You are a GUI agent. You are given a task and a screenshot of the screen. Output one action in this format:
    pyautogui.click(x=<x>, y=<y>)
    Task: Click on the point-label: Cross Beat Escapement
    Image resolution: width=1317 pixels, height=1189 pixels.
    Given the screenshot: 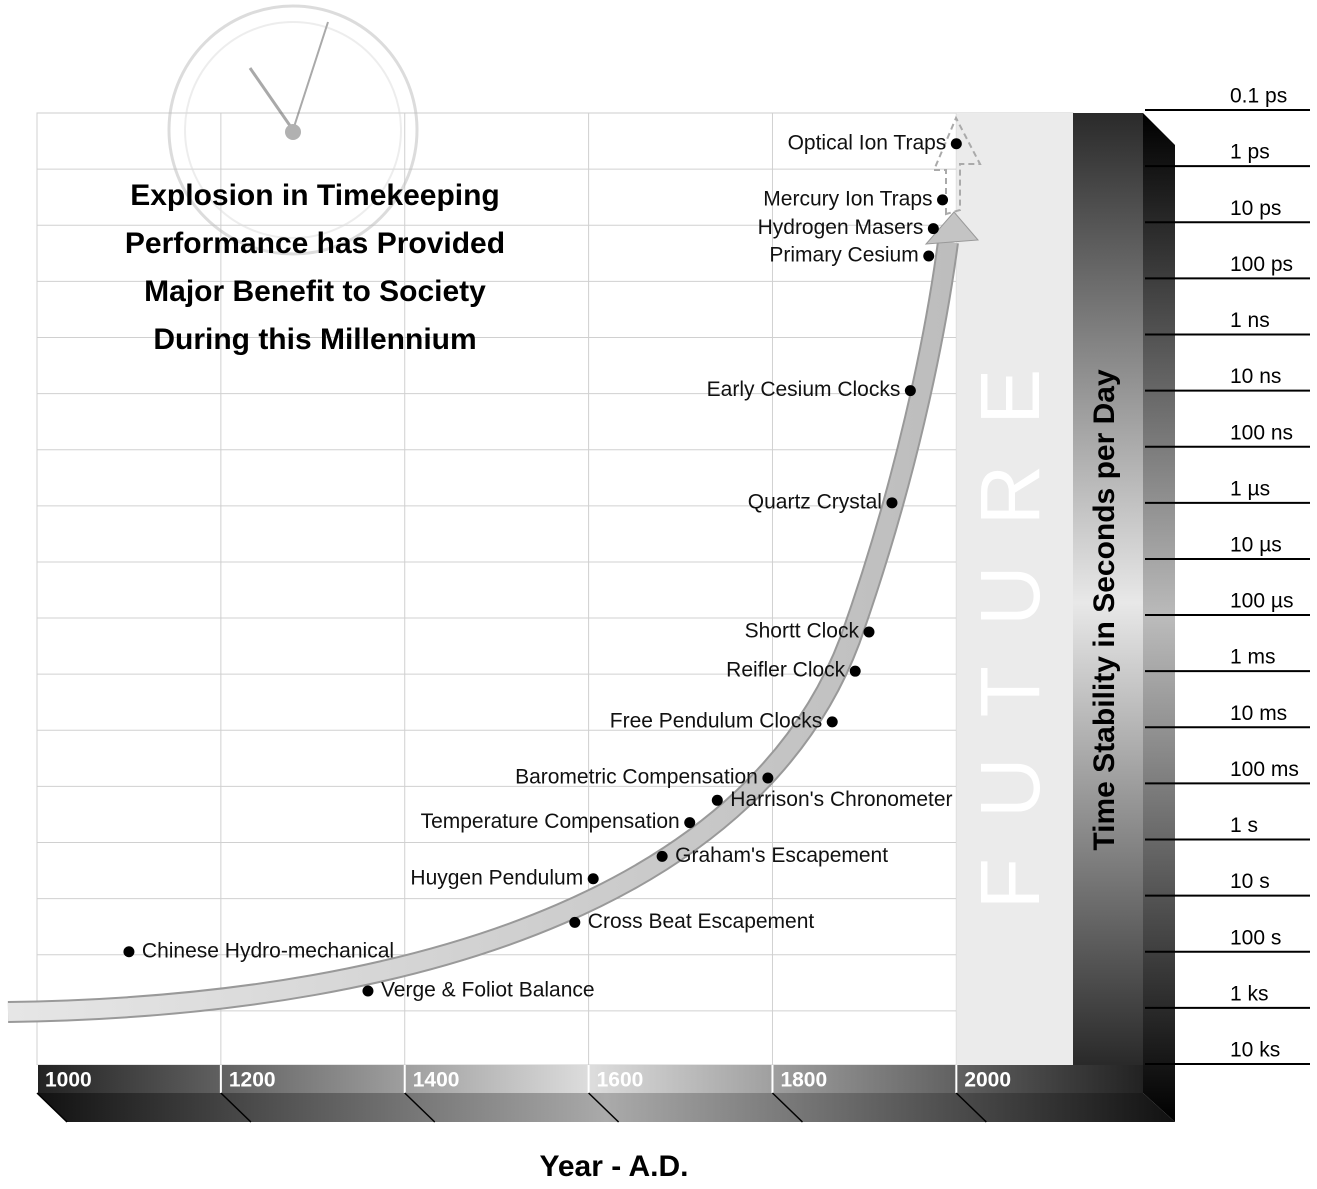 What is the action you would take?
    pyautogui.click(x=701, y=921)
    